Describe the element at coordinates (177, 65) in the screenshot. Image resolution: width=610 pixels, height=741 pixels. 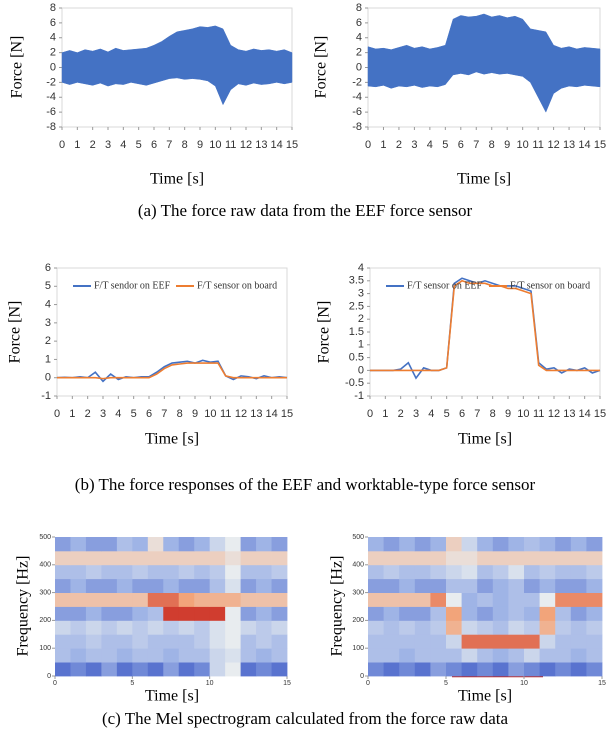
I see `signal-band` at that location.